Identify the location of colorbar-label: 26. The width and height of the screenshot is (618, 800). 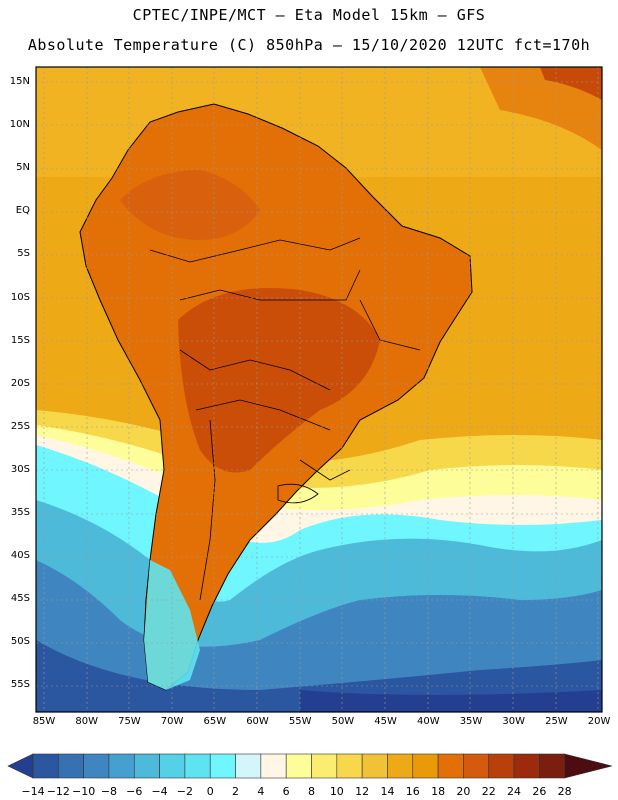
(539, 791).